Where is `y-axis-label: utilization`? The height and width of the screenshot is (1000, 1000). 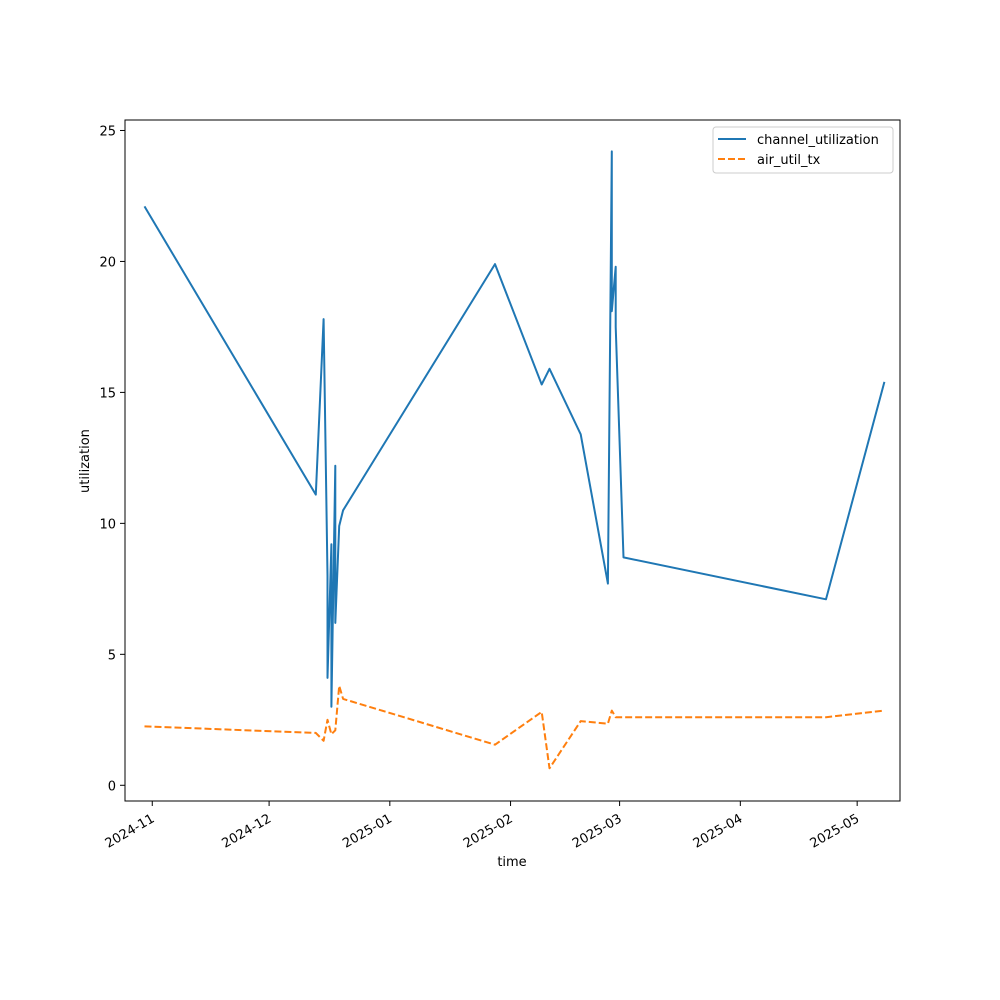
y-axis-label: utilization is located at coordinates (85, 461).